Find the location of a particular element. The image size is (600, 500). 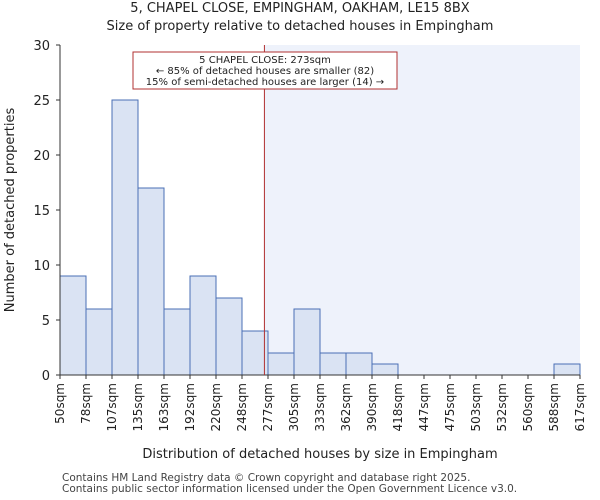

annotation-line: 5 CHAPEL CLOSE: 273sqm is located at coordinates (265, 60).